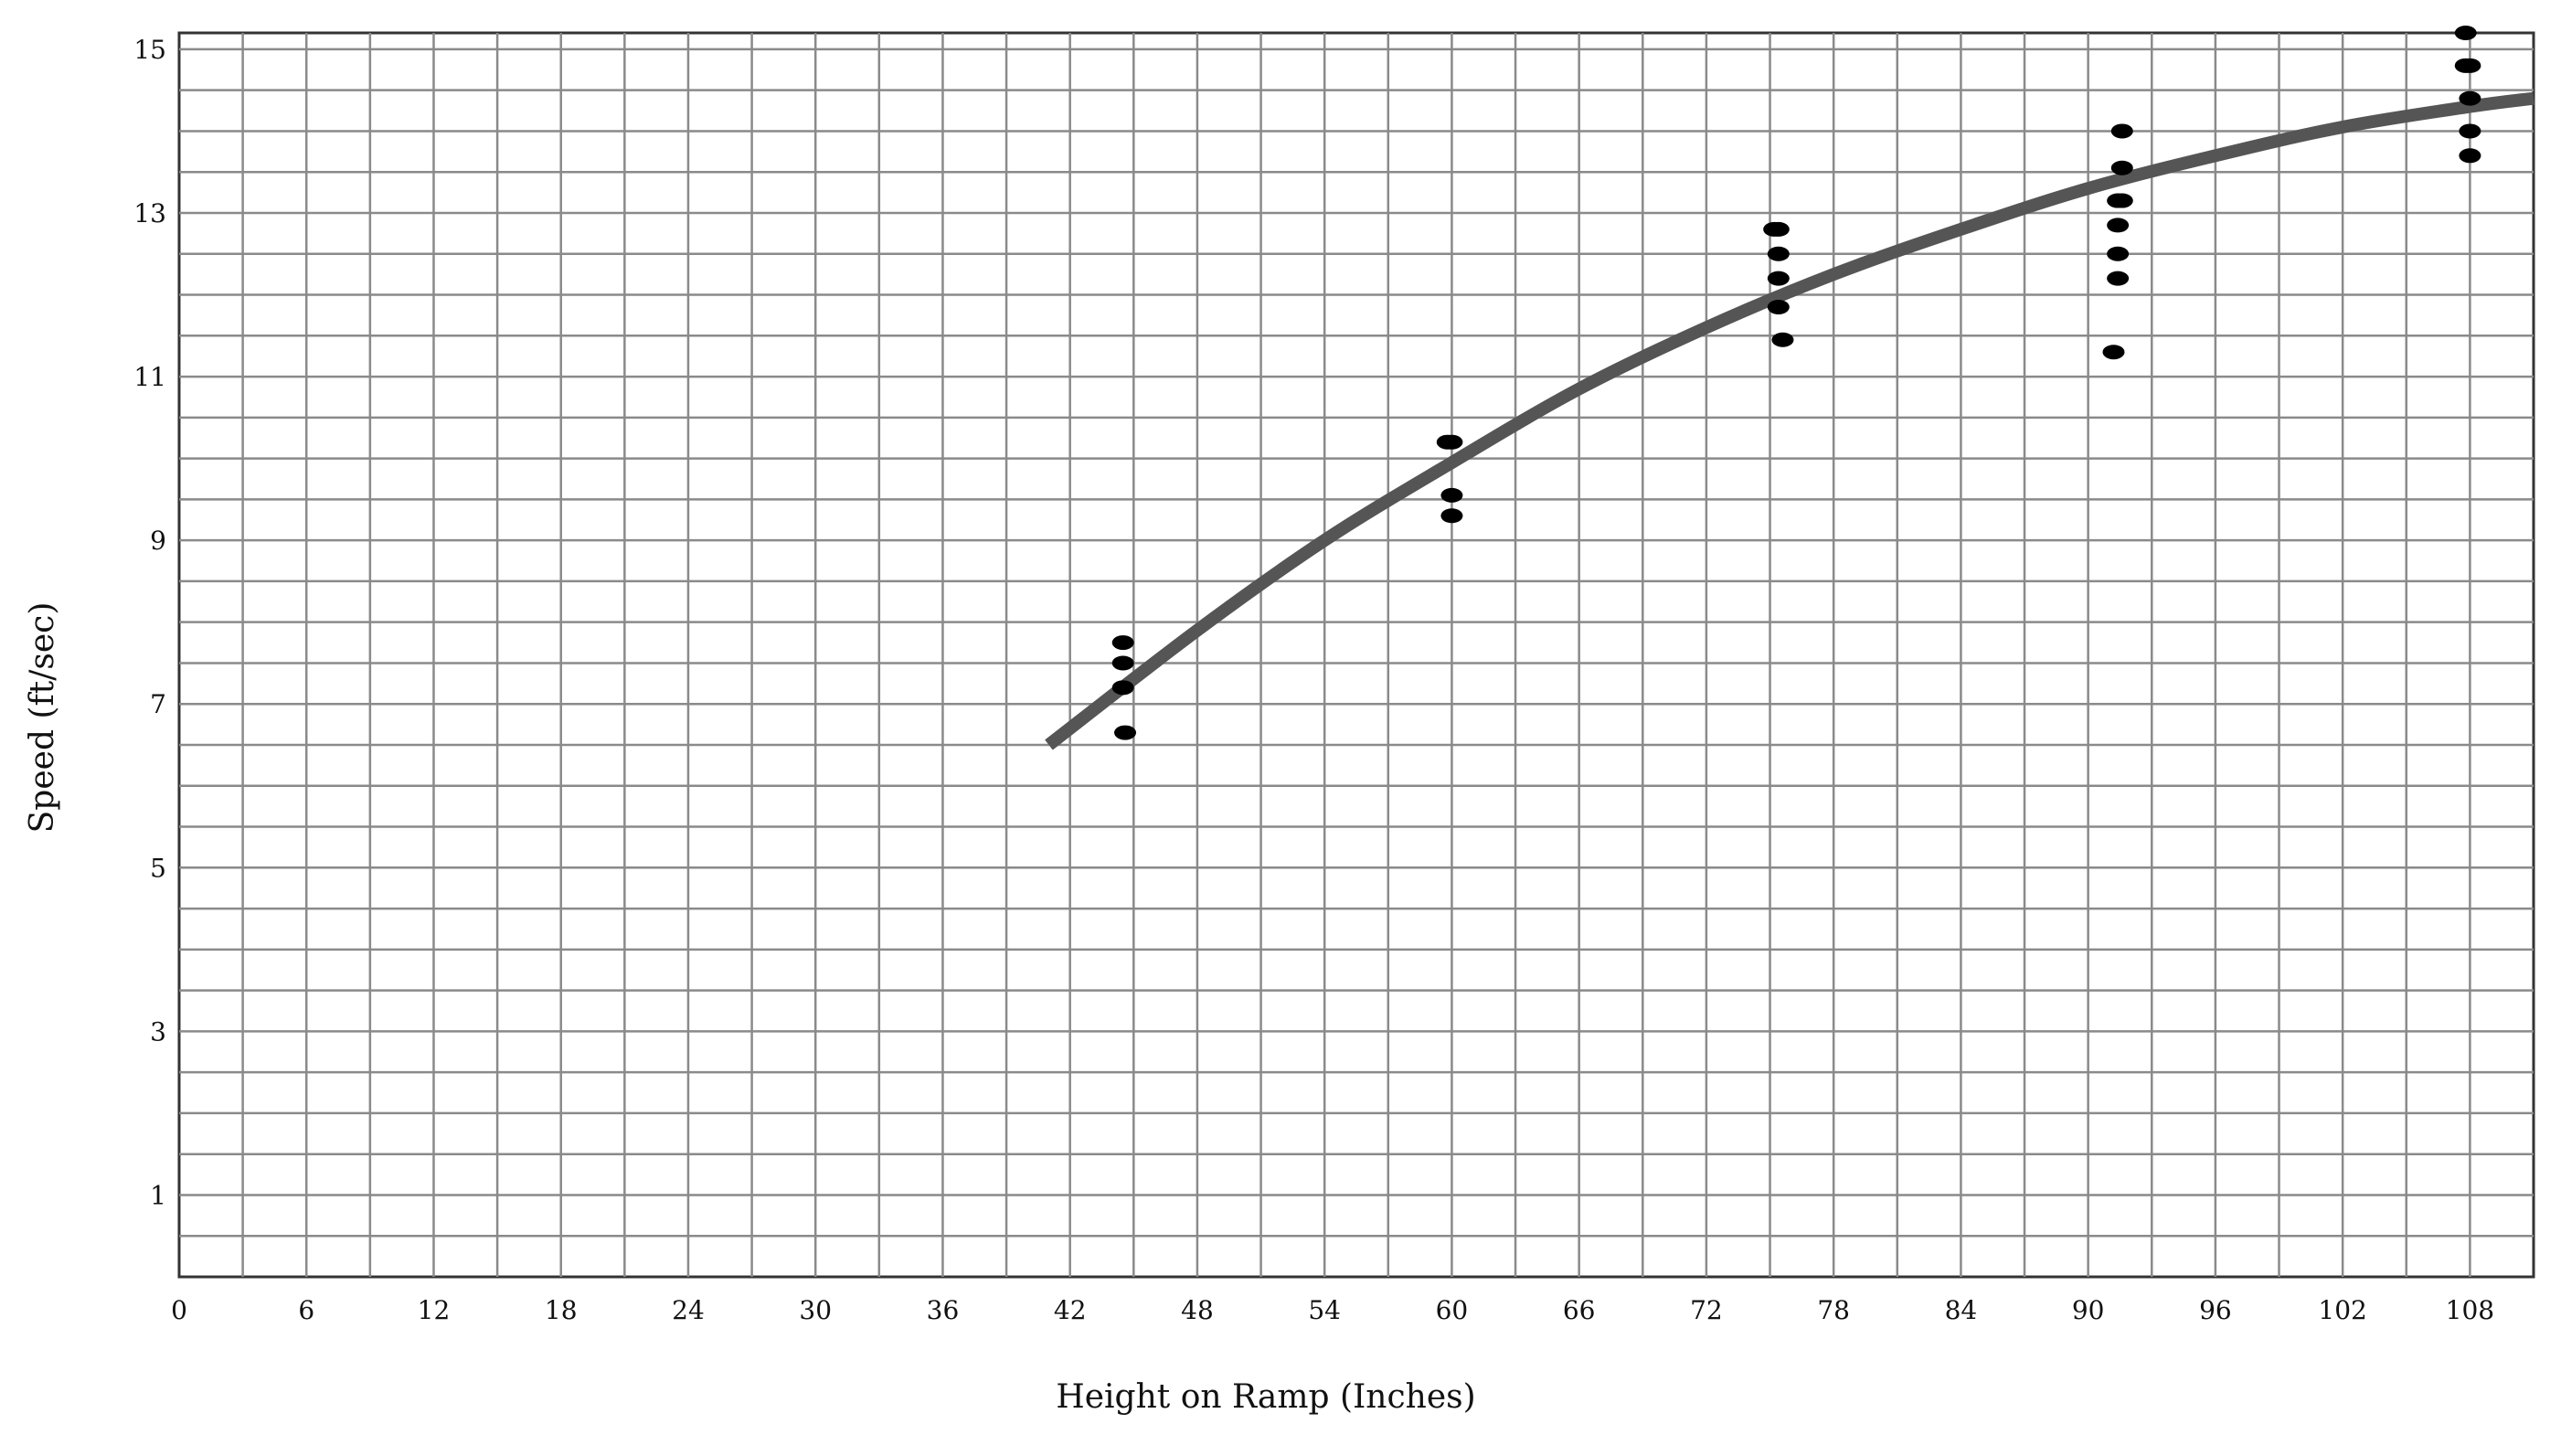 The width and height of the screenshot is (2561, 1456). Describe the element at coordinates (2470, 1310) in the screenshot. I see `x-tick-label: 108` at that location.